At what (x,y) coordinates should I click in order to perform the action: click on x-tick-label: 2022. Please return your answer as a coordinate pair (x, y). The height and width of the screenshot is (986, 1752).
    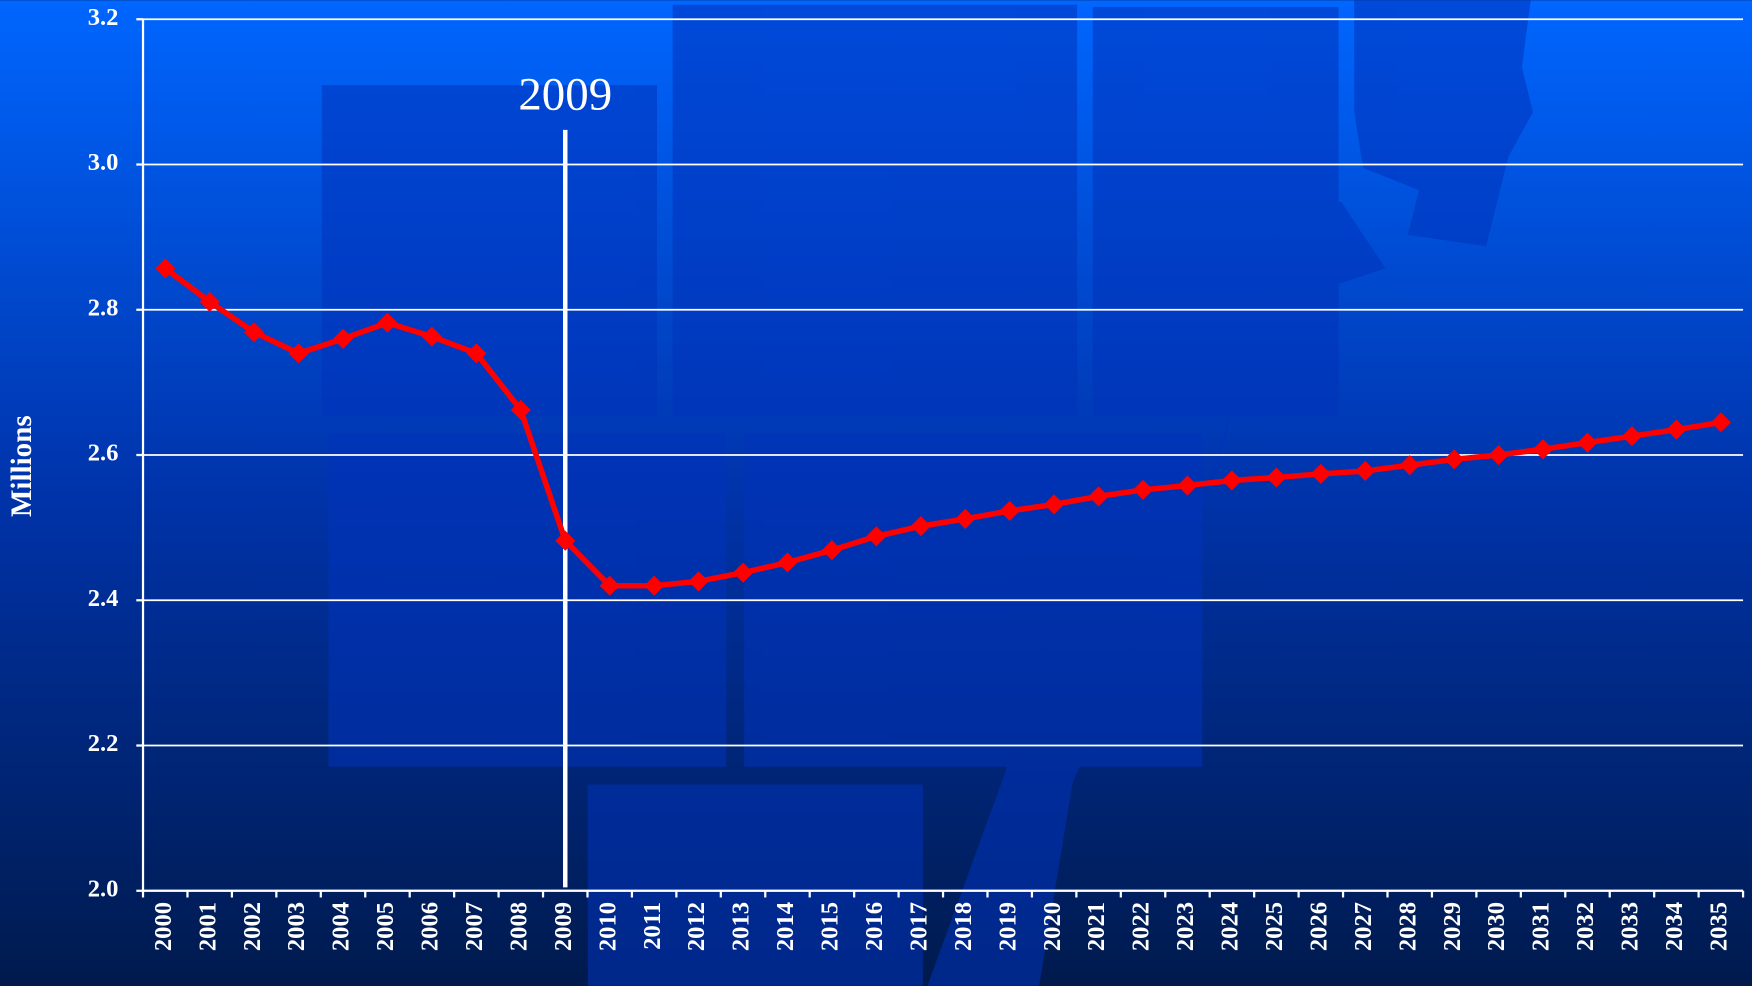
    Looking at the image, I should click on (1141, 926).